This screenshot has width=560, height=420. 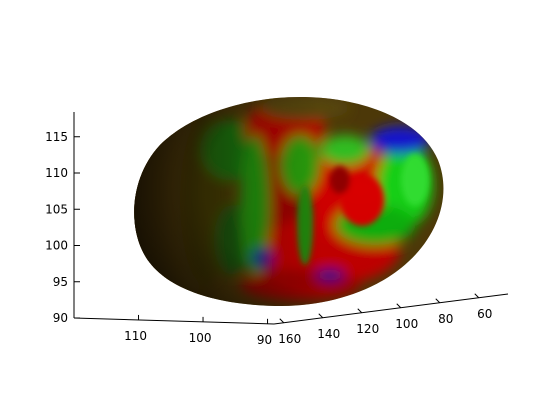 I want to click on z-tick-label: 105, so click(x=56, y=209).